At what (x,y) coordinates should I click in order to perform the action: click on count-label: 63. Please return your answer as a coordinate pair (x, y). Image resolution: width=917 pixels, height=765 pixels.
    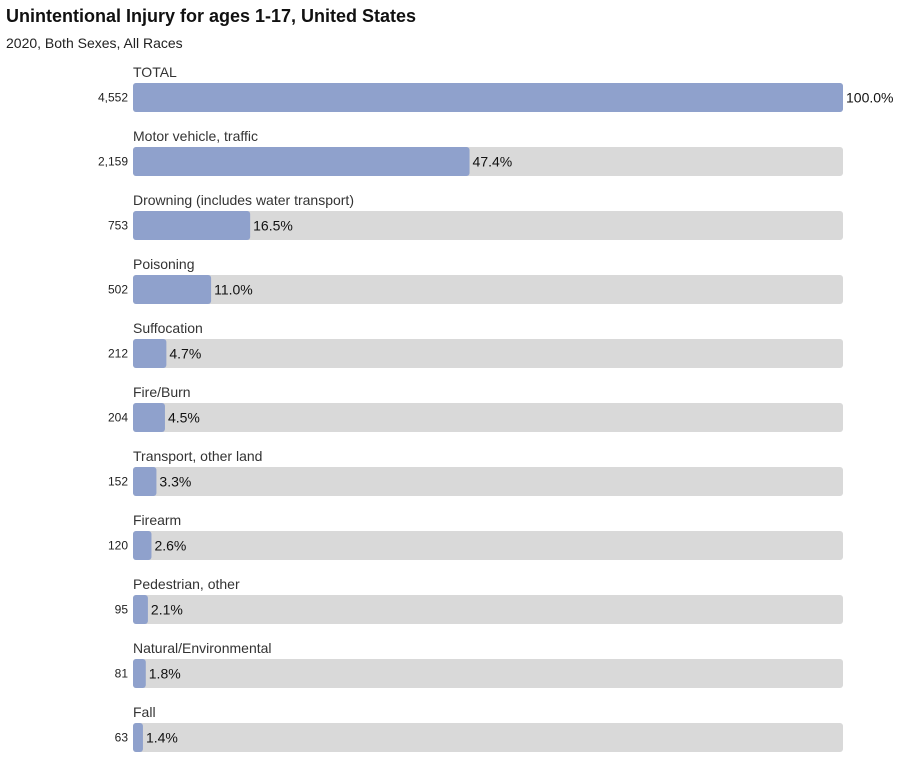
    Looking at the image, I should click on (122, 738).